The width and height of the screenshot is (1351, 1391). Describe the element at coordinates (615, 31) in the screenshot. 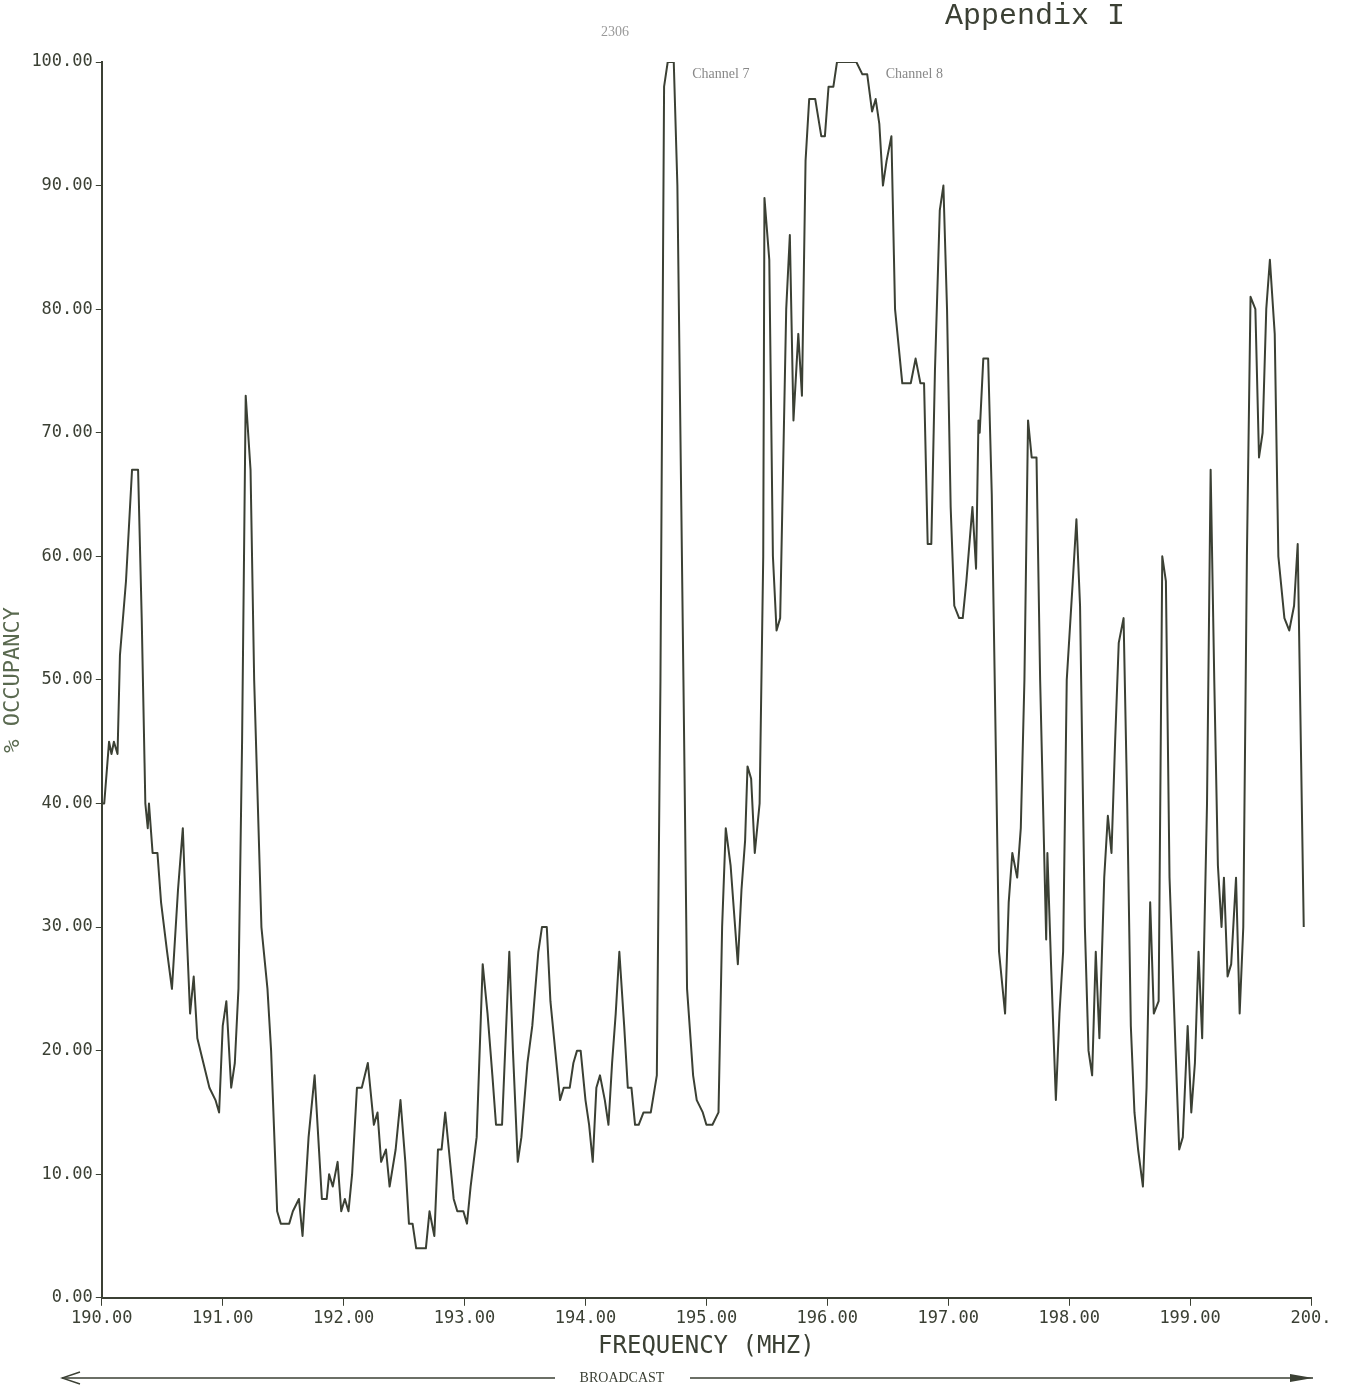

I see `text: 2306` at that location.